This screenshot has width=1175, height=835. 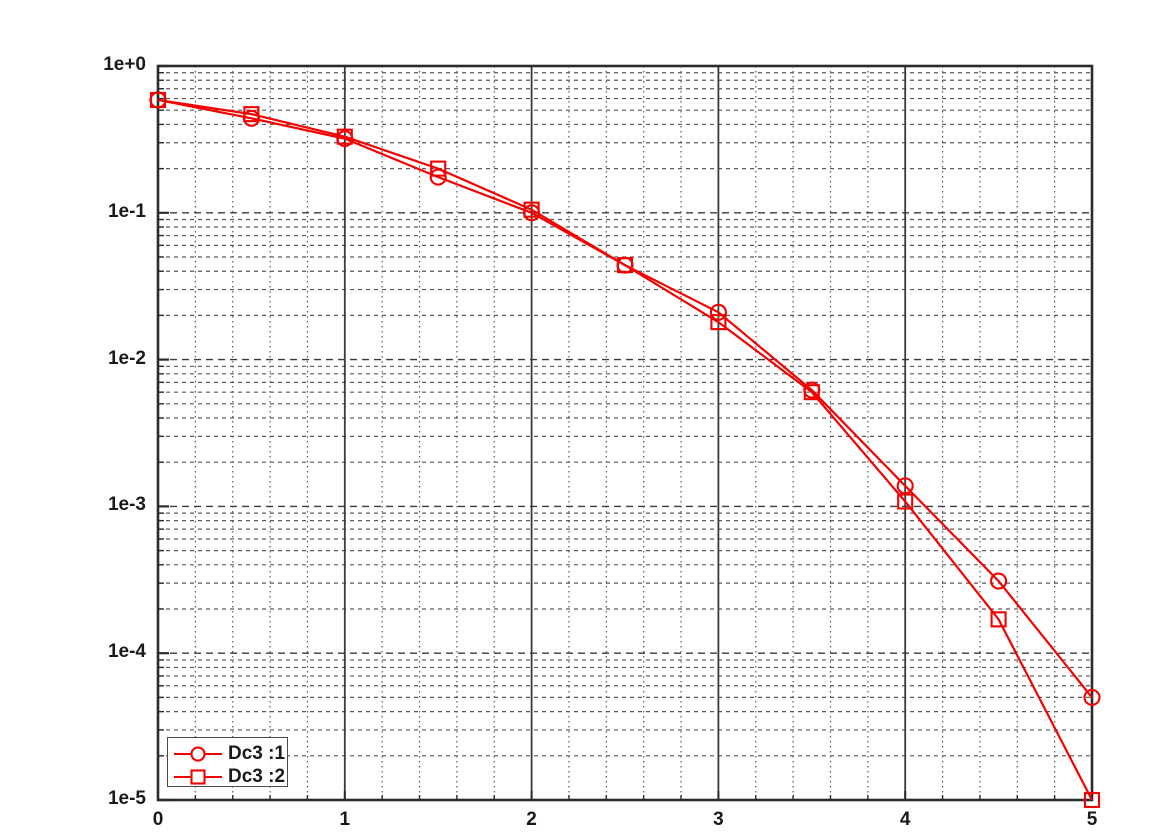 I want to click on xtick-label: 4, so click(x=905, y=819).